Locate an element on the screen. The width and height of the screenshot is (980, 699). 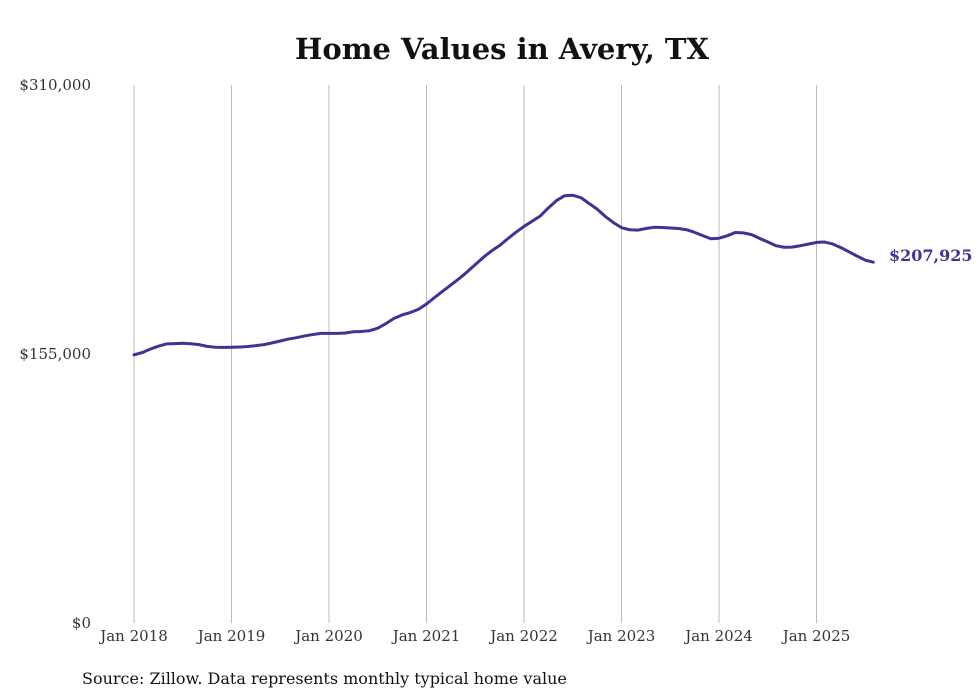
x-tick-label-2018: Jan 2018 is located at coordinates (133, 636).